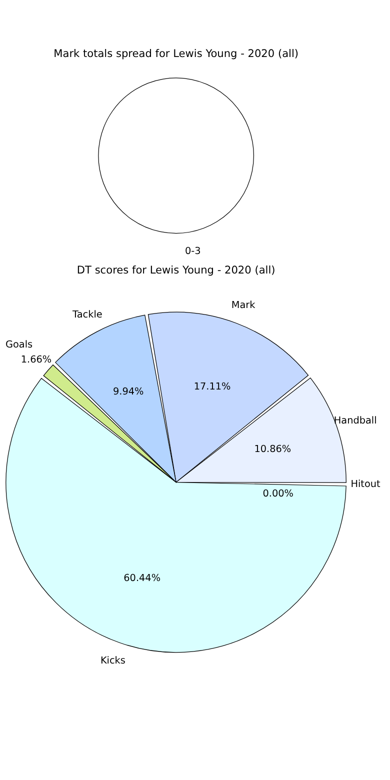  I want to click on slice-label: Mark, so click(243, 305).